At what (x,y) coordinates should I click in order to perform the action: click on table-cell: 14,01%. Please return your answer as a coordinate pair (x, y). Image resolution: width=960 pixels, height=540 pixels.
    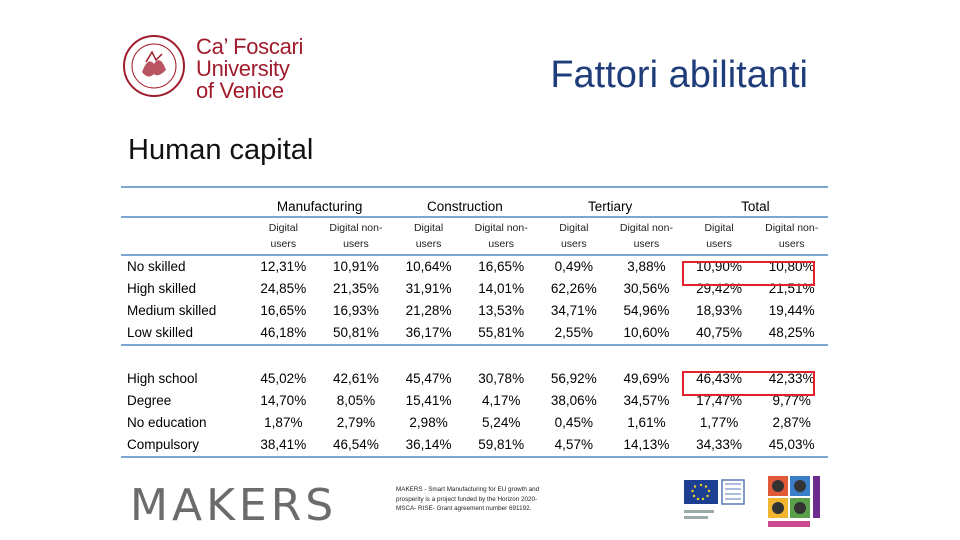
    Looking at the image, I should click on (501, 288).